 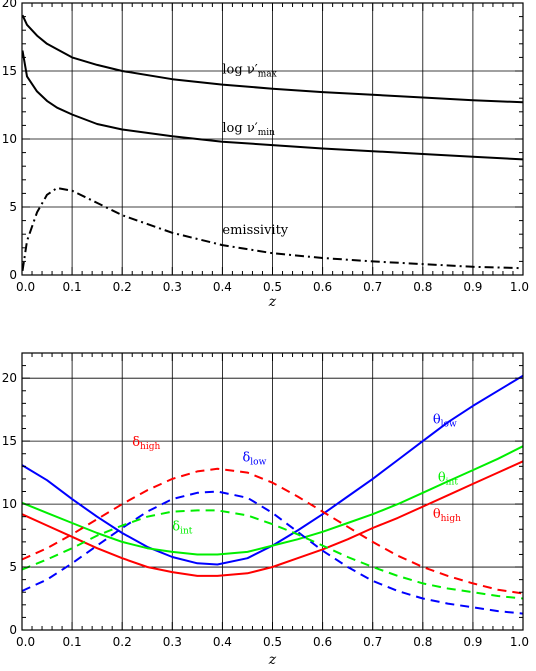 What do you see at coordinates (447, 515) in the screenshot?
I see `series-label-2: θhigh` at bounding box center [447, 515].